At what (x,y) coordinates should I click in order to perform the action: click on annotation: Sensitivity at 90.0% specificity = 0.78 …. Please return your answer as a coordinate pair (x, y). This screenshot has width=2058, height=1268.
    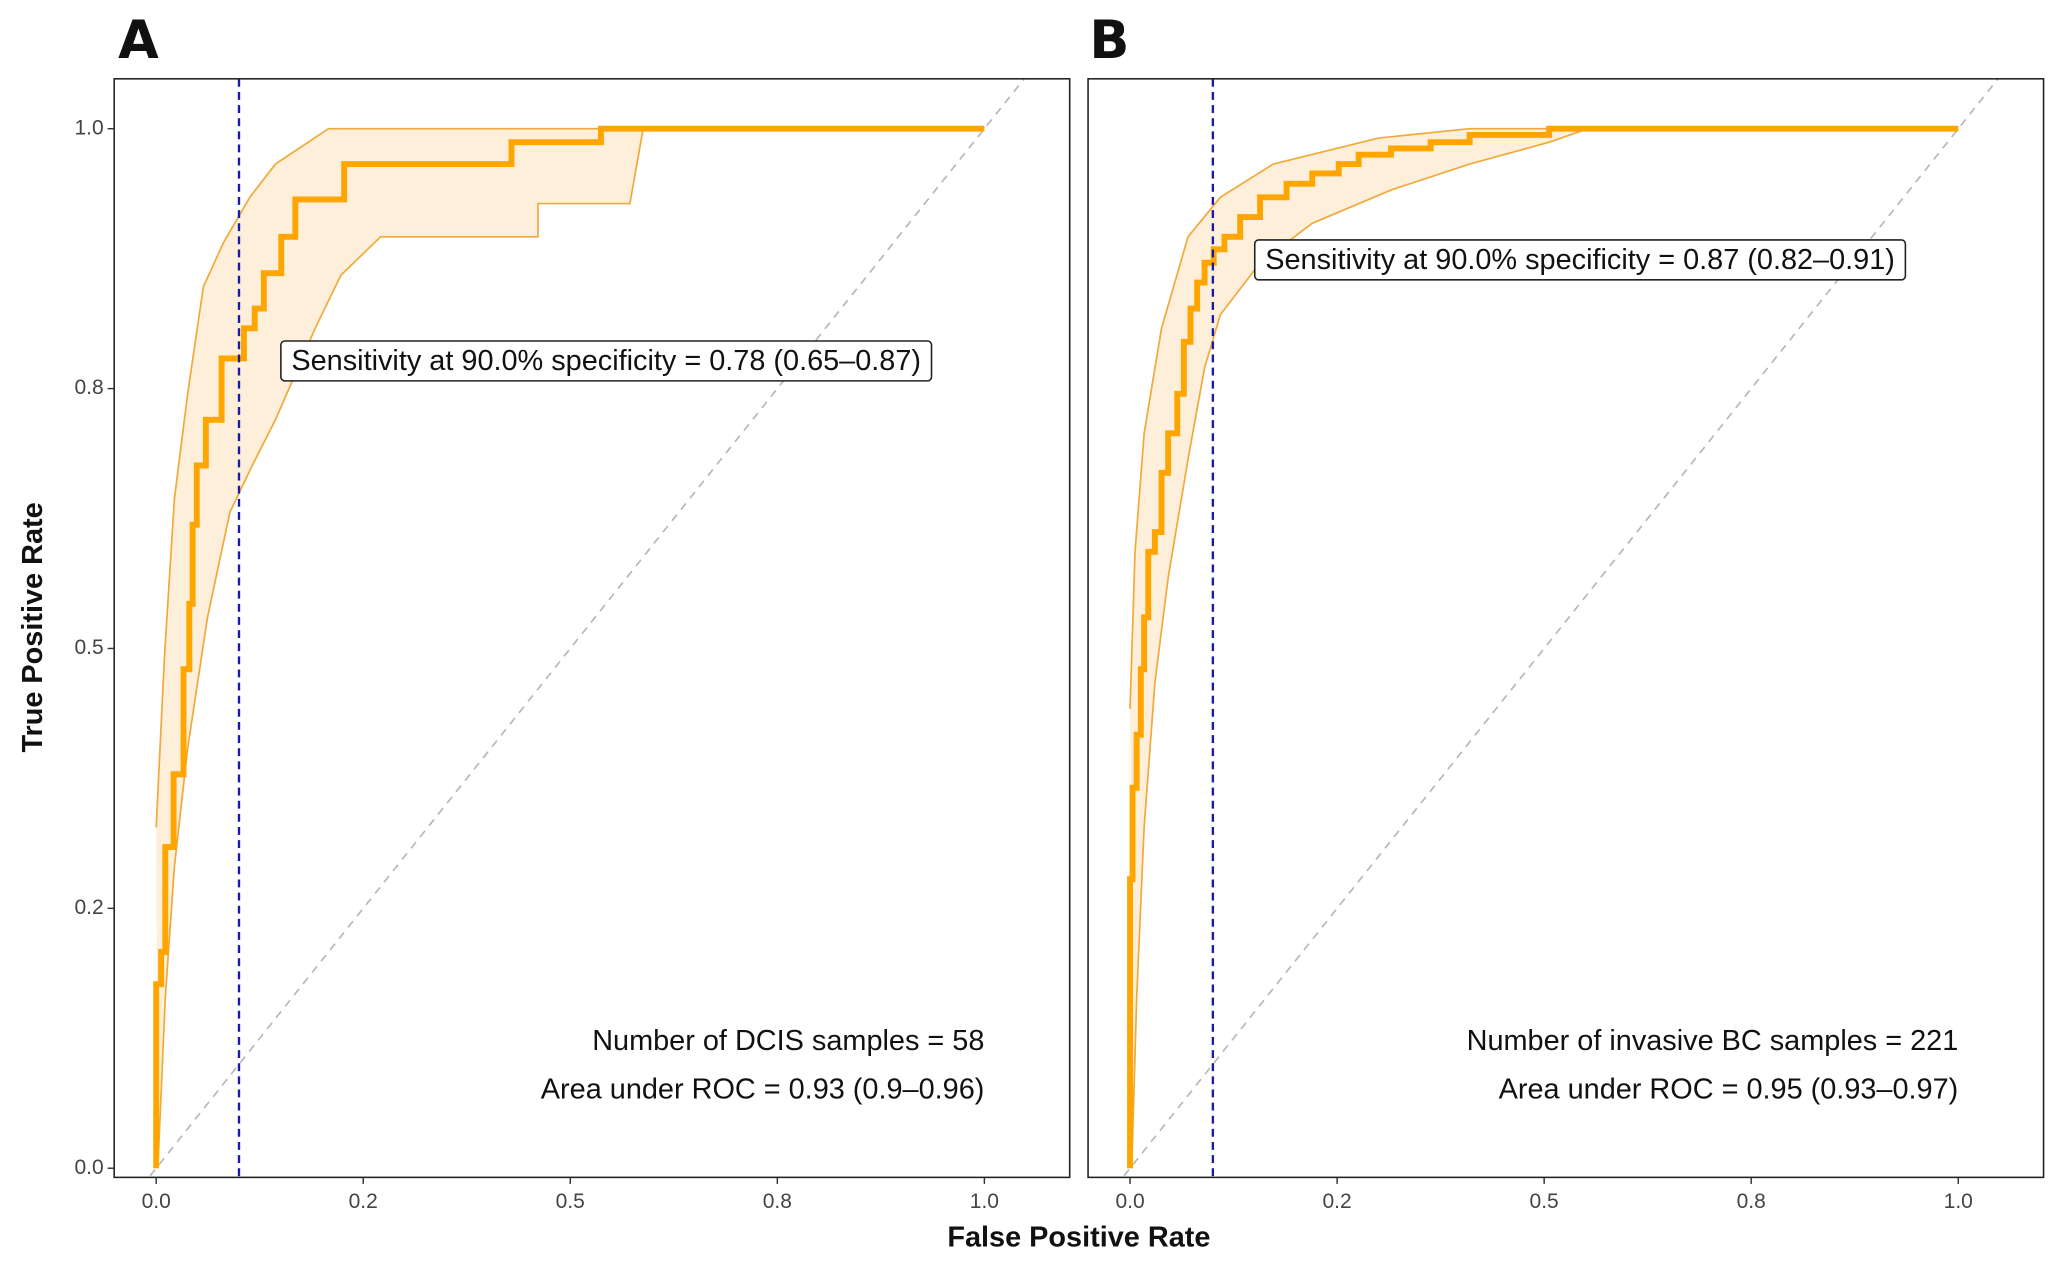
    Looking at the image, I should click on (606, 361).